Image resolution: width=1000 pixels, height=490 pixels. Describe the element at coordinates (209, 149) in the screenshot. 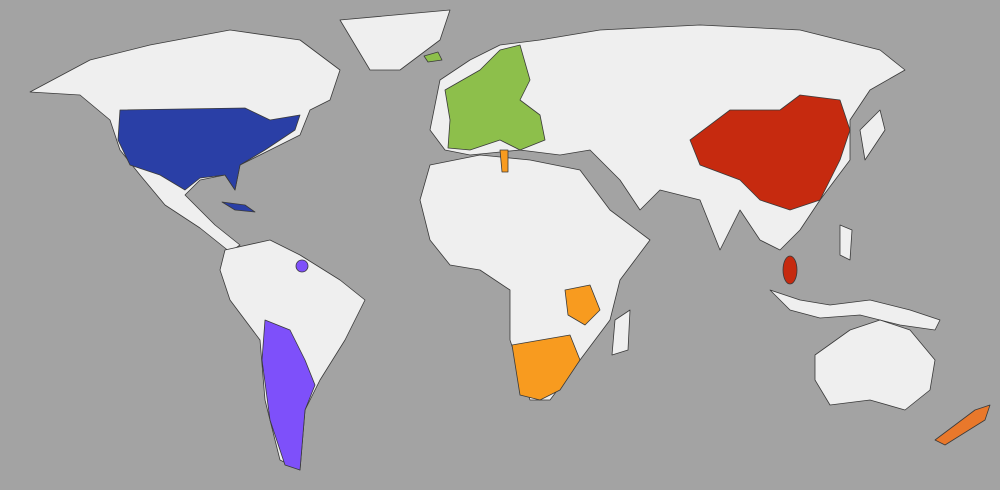

I see `region-blue-north-america` at that location.